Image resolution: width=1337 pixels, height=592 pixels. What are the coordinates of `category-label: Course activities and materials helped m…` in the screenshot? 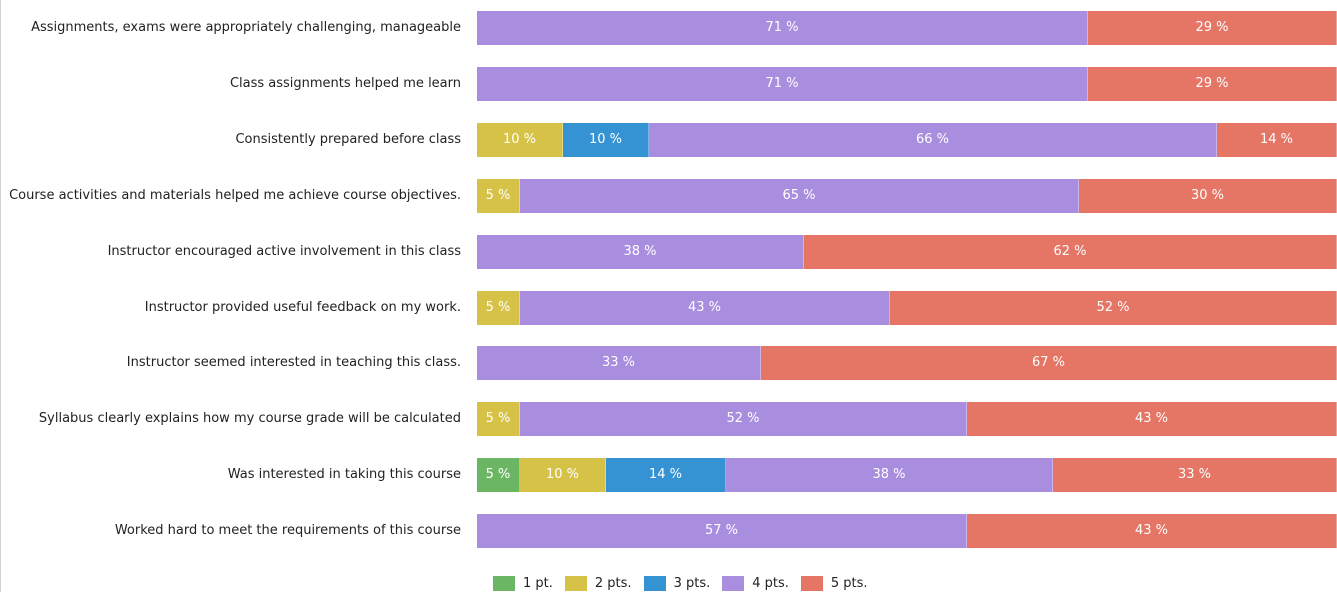 It's located at (235, 195).